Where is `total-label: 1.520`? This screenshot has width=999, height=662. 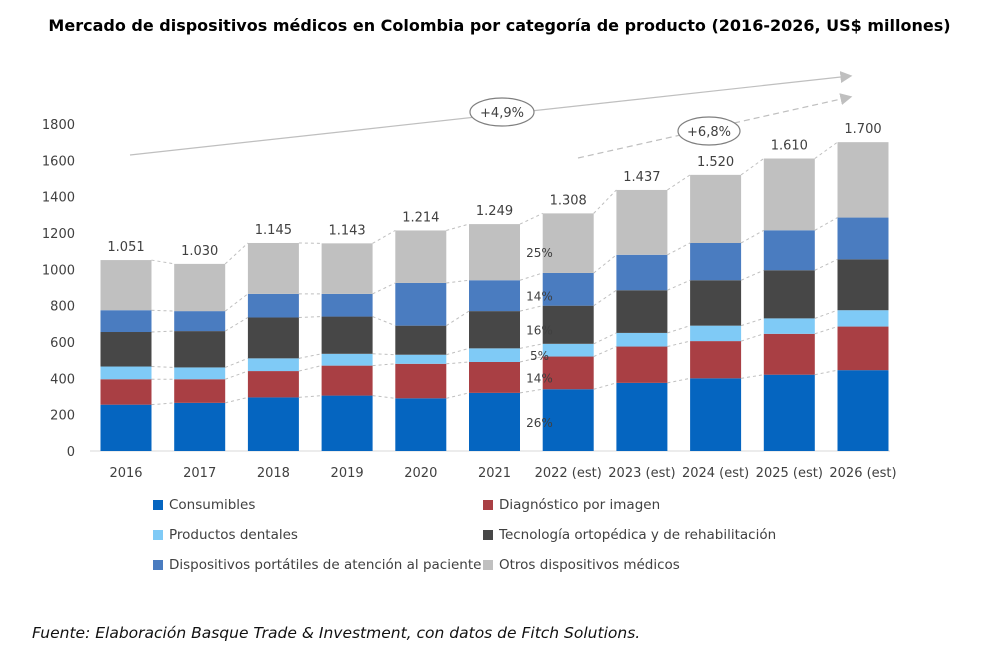
total-label: 1.520 is located at coordinates (715, 162).